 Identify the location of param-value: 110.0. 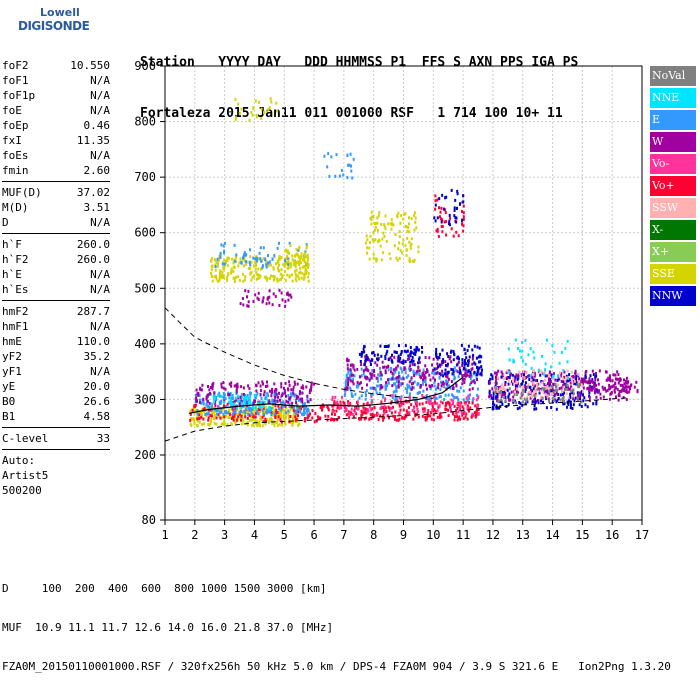
(93, 341).